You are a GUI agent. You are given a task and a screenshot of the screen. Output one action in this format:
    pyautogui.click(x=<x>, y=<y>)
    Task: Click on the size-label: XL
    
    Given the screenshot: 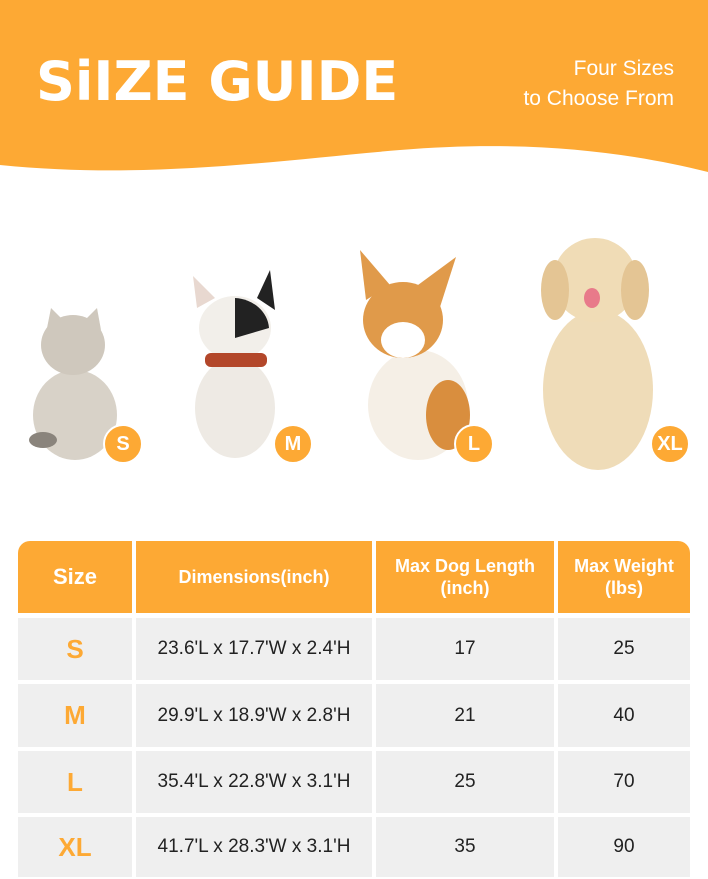 What is the action you would take?
    pyautogui.click(x=75, y=847)
    